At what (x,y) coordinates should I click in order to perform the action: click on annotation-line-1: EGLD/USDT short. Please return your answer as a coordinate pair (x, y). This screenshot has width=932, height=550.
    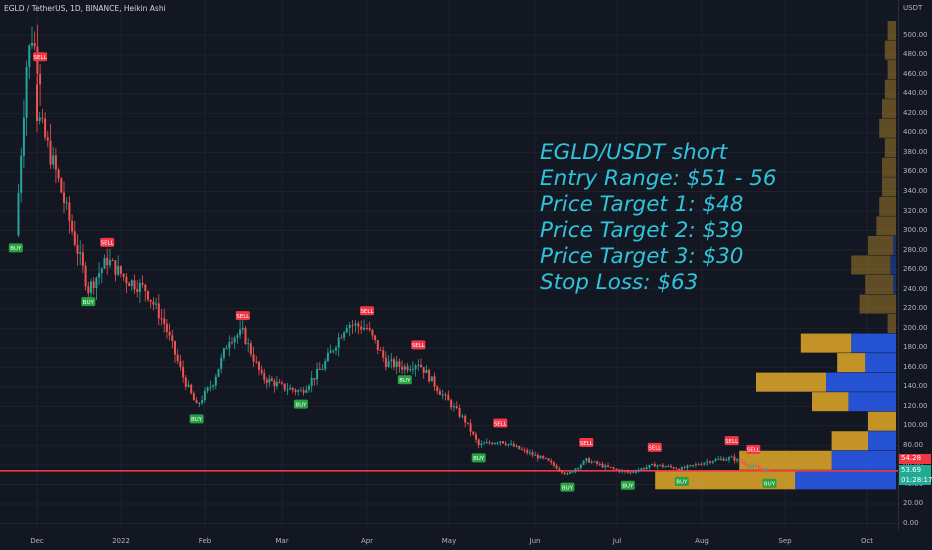
    Looking at the image, I should click on (634, 152).